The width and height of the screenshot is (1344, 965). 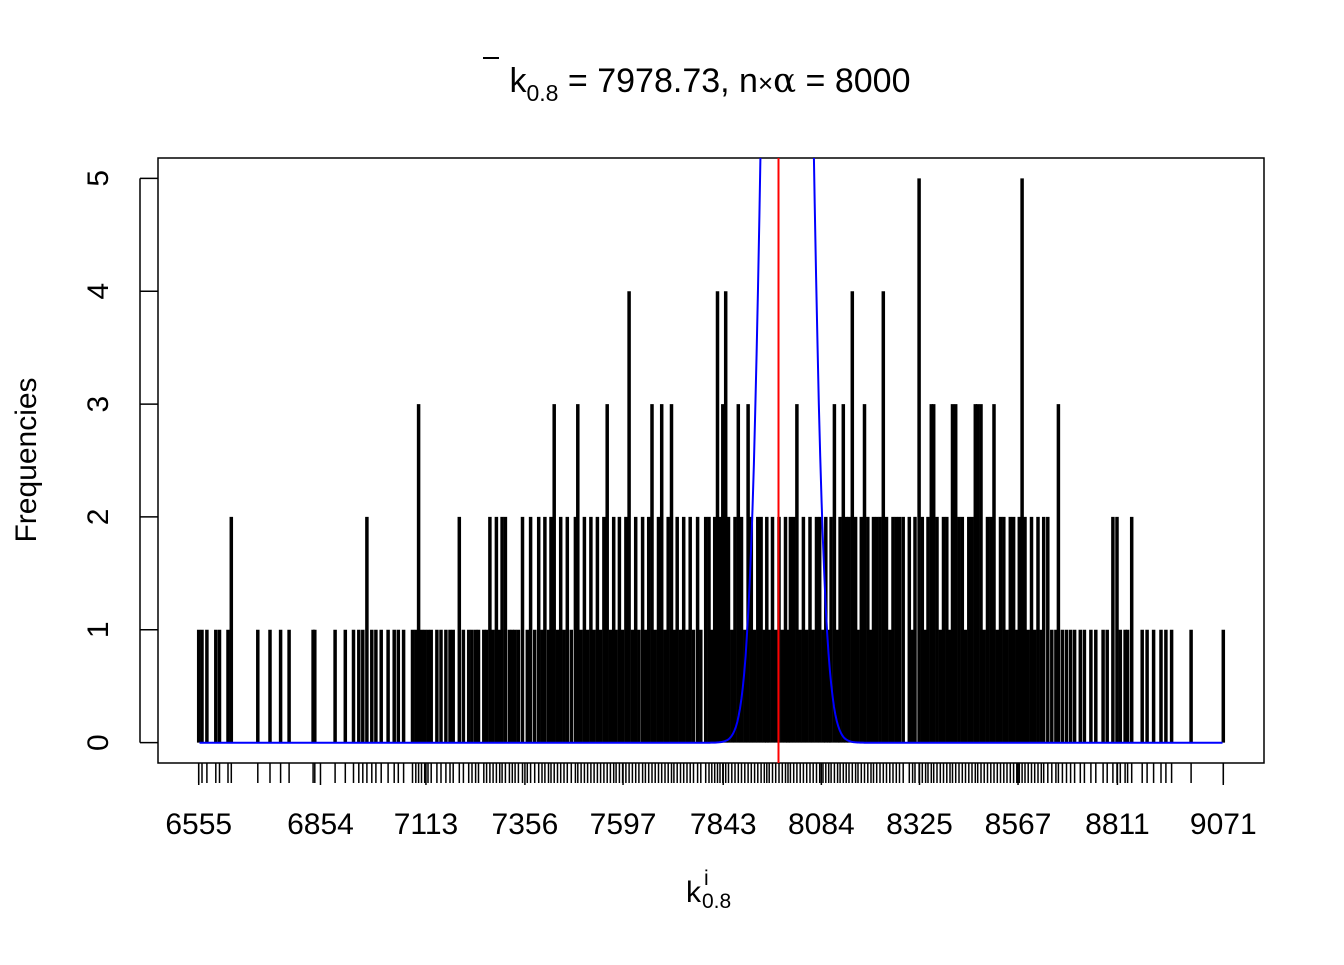 What do you see at coordinates (98, 178) in the screenshot?
I see `y-tick-label: 5` at bounding box center [98, 178].